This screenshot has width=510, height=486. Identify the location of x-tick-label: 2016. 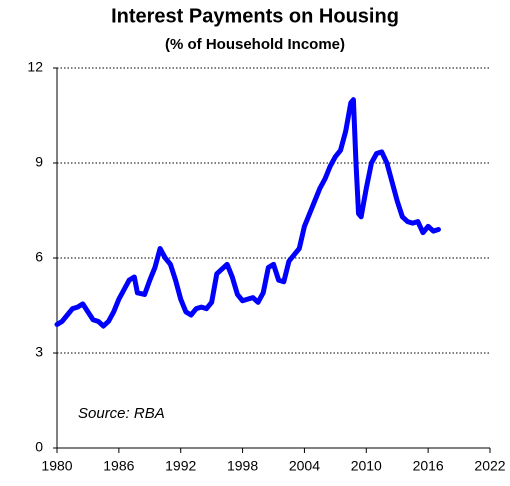
(428, 466).